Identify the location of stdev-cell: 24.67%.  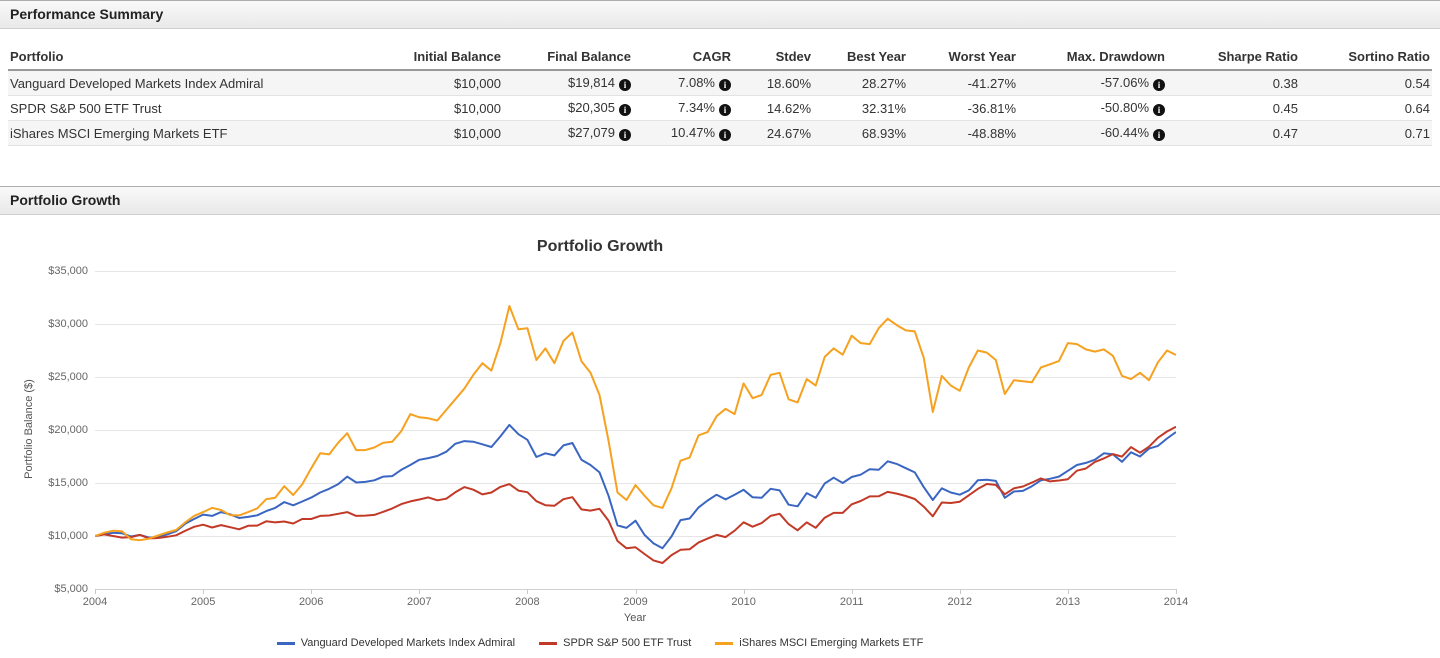
(773, 133).